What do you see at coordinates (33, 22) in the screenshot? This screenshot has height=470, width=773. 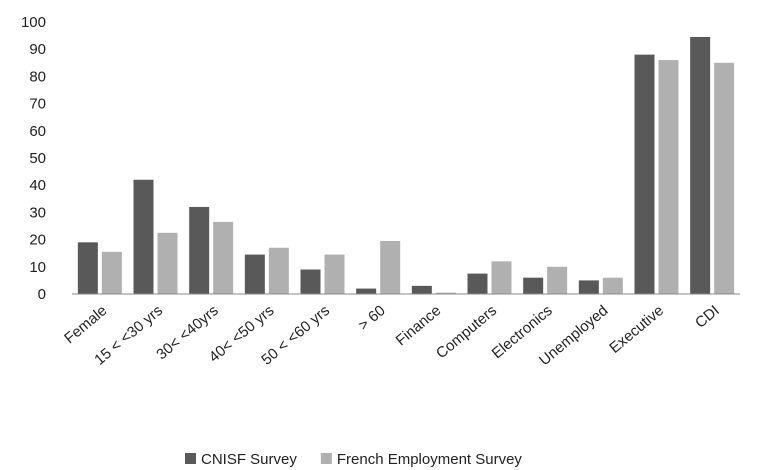 I see `y-tick-label: 100` at bounding box center [33, 22].